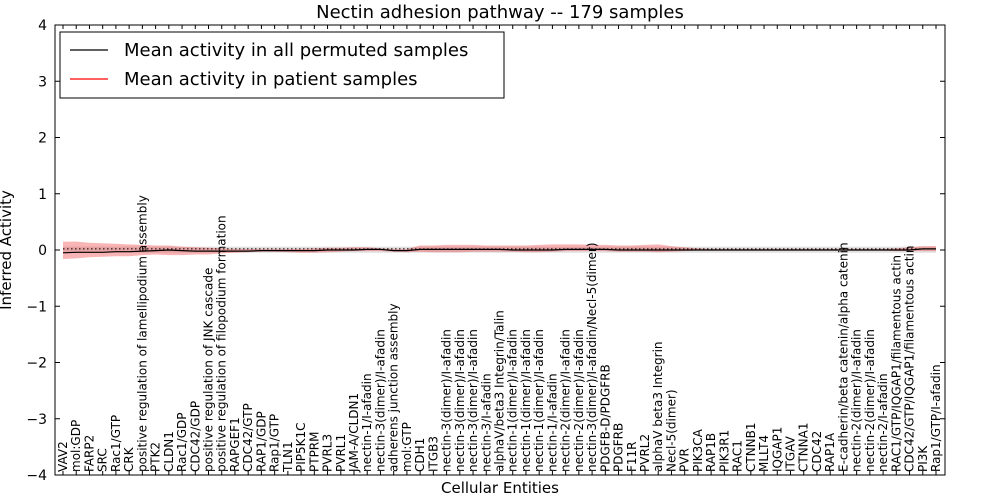 The image size is (1000, 500). Describe the element at coordinates (209, 370) in the screenshot. I see `x-category-label: positive regulation of JNK cascade` at that location.